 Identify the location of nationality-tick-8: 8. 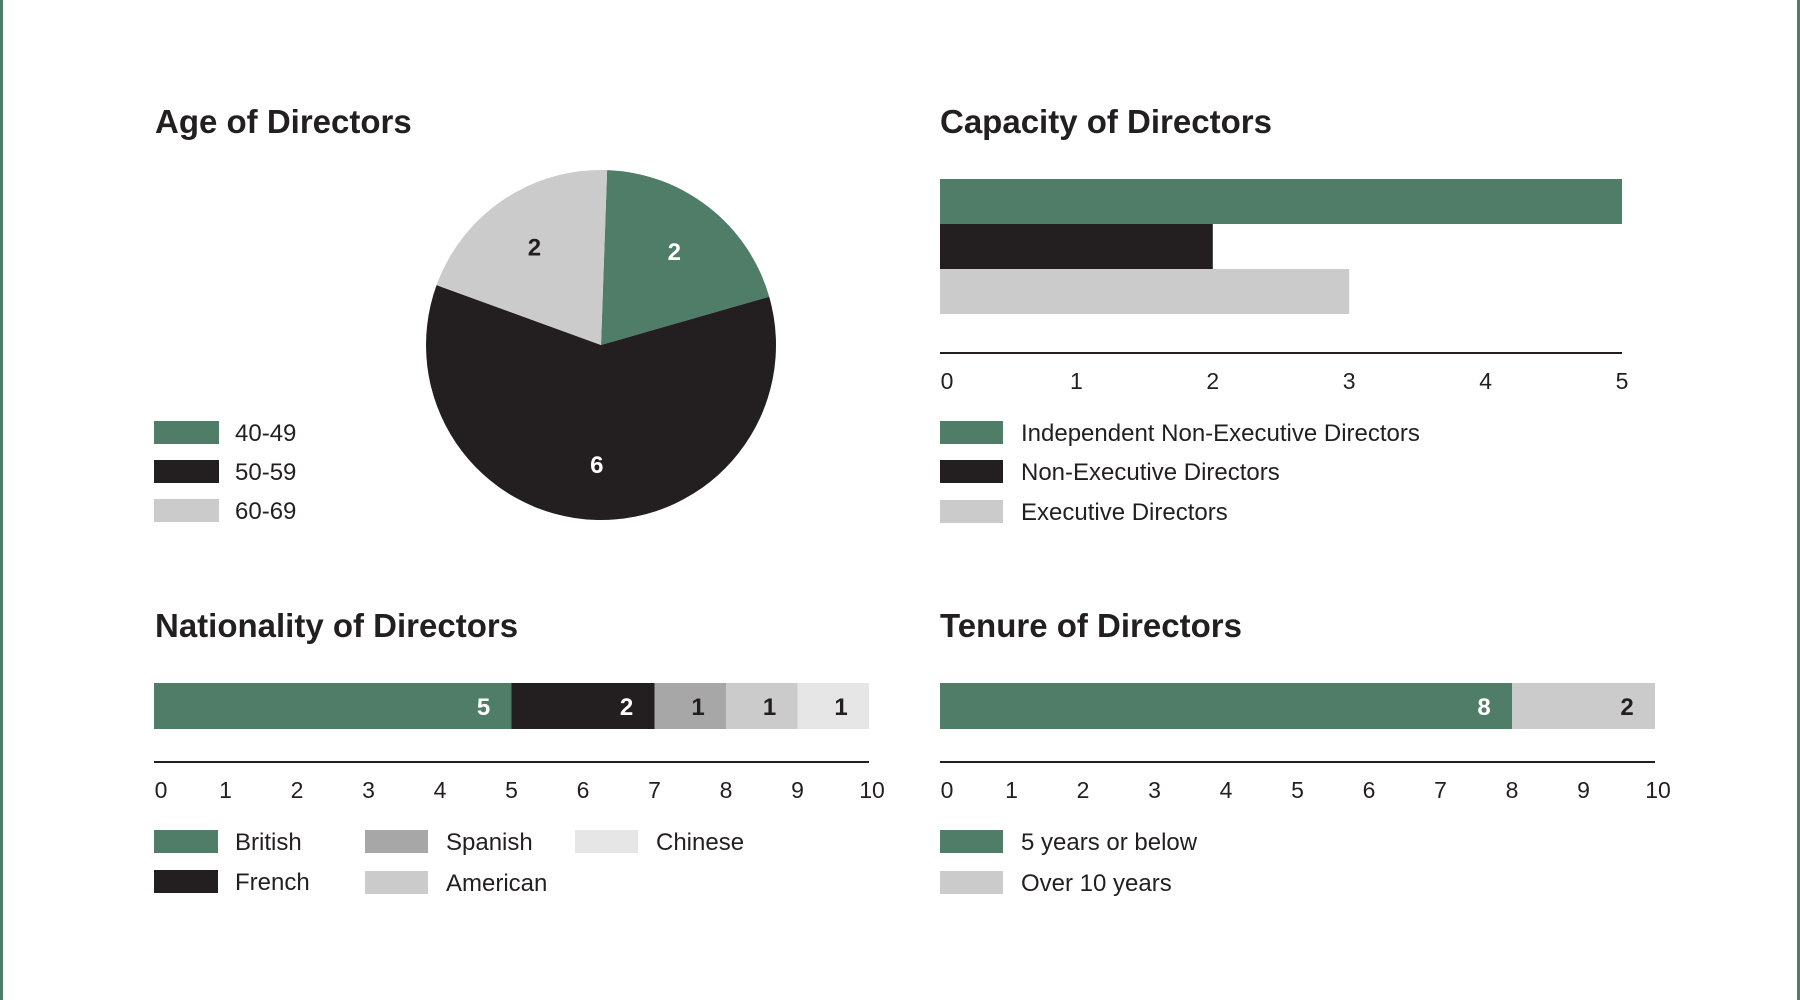
(726, 790).